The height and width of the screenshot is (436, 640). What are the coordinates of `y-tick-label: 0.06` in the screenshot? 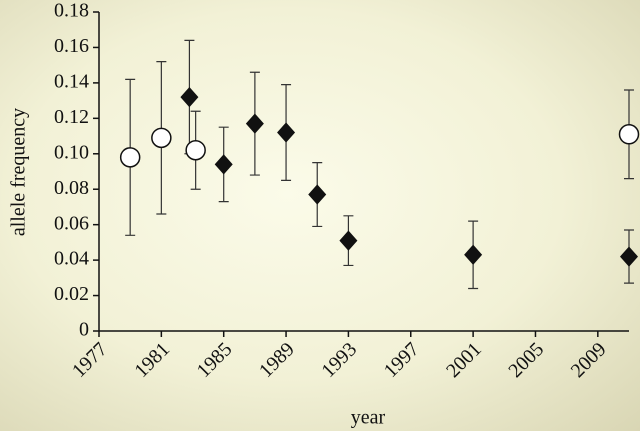 It's located at (71, 223).